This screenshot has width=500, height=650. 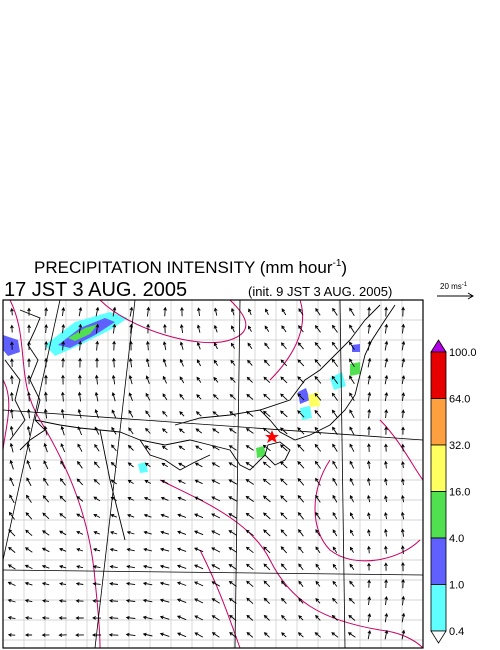 What do you see at coordinates (438, 608) in the screenshot?
I see `colorbar-segment` at bounding box center [438, 608].